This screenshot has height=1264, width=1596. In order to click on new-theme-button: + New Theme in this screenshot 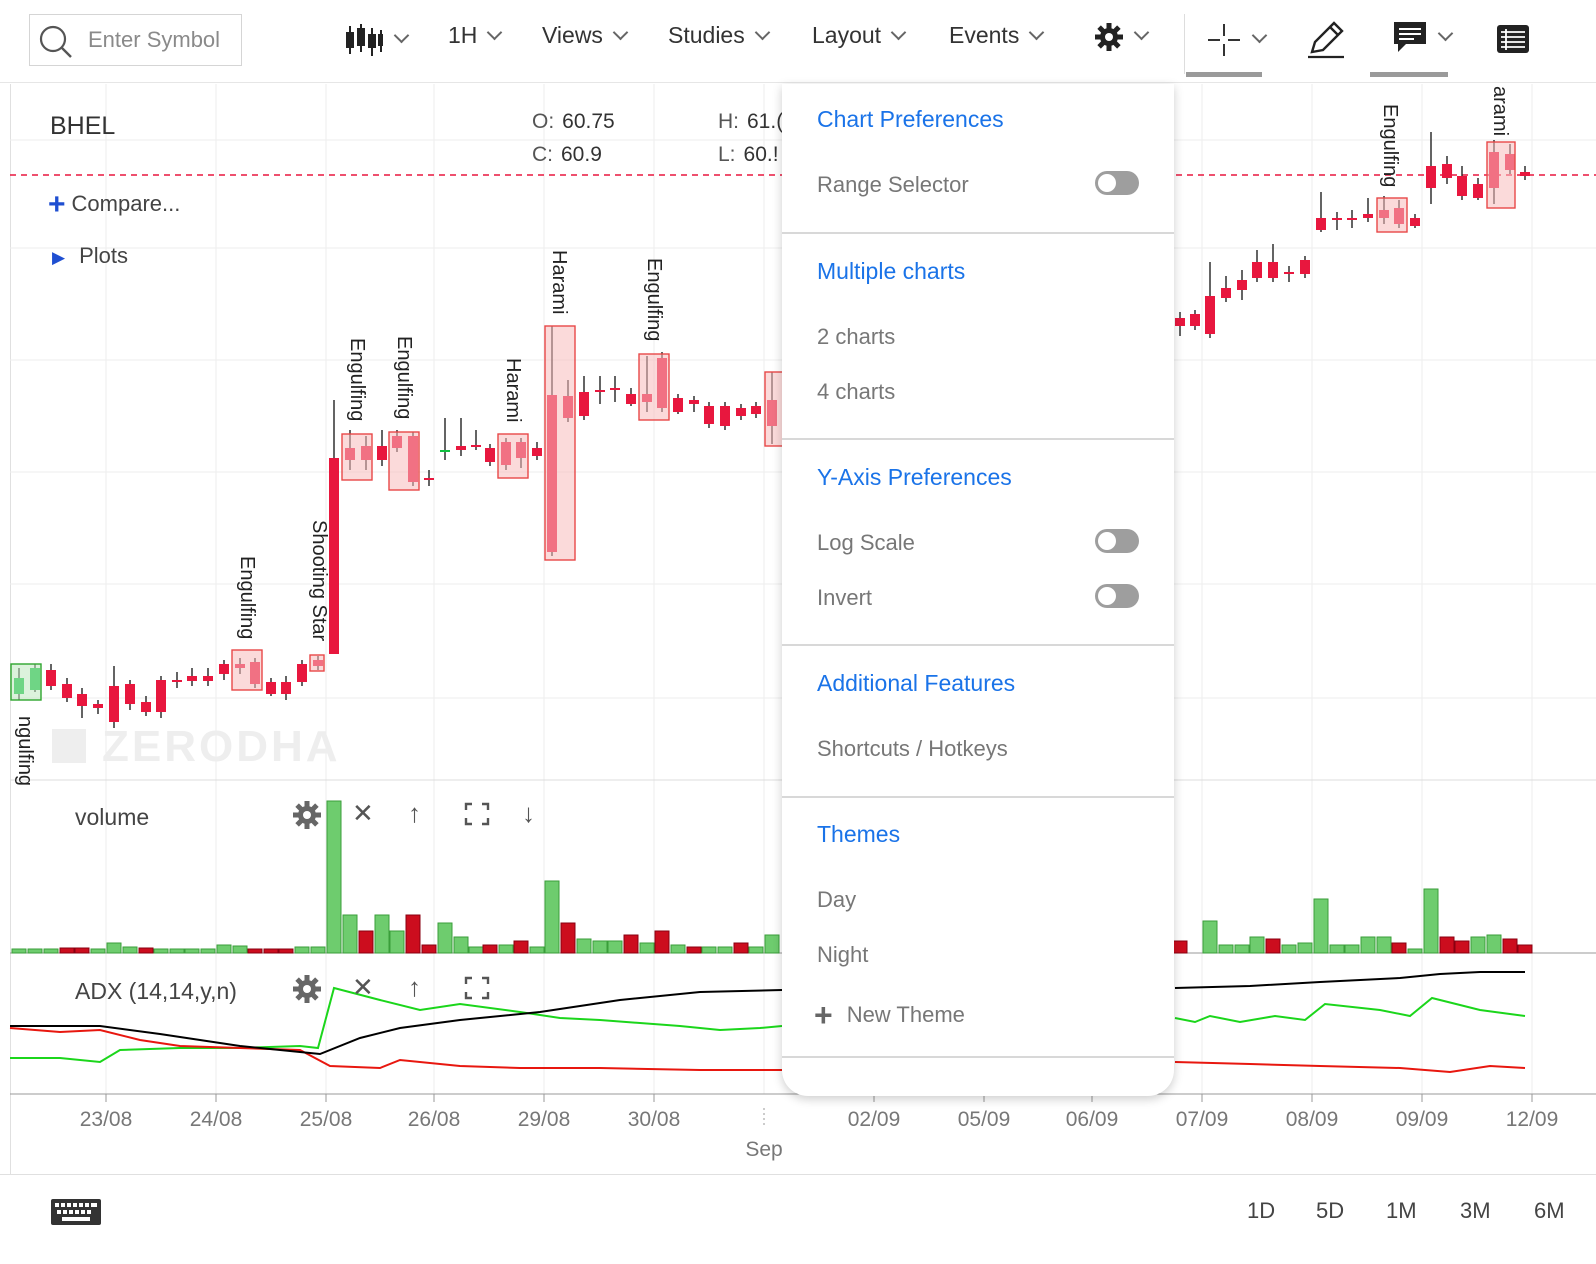, I will do `click(889, 1015)`.